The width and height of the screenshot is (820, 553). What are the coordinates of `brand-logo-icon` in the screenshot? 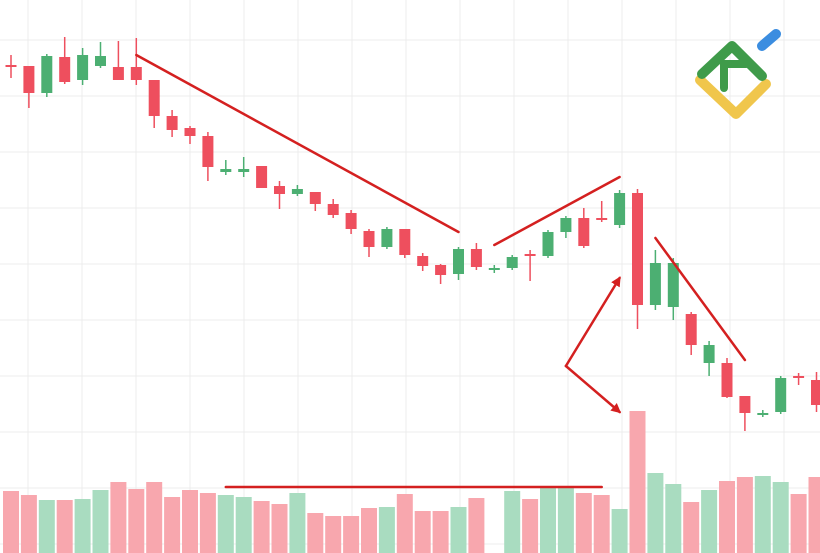 It's located at (738, 74).